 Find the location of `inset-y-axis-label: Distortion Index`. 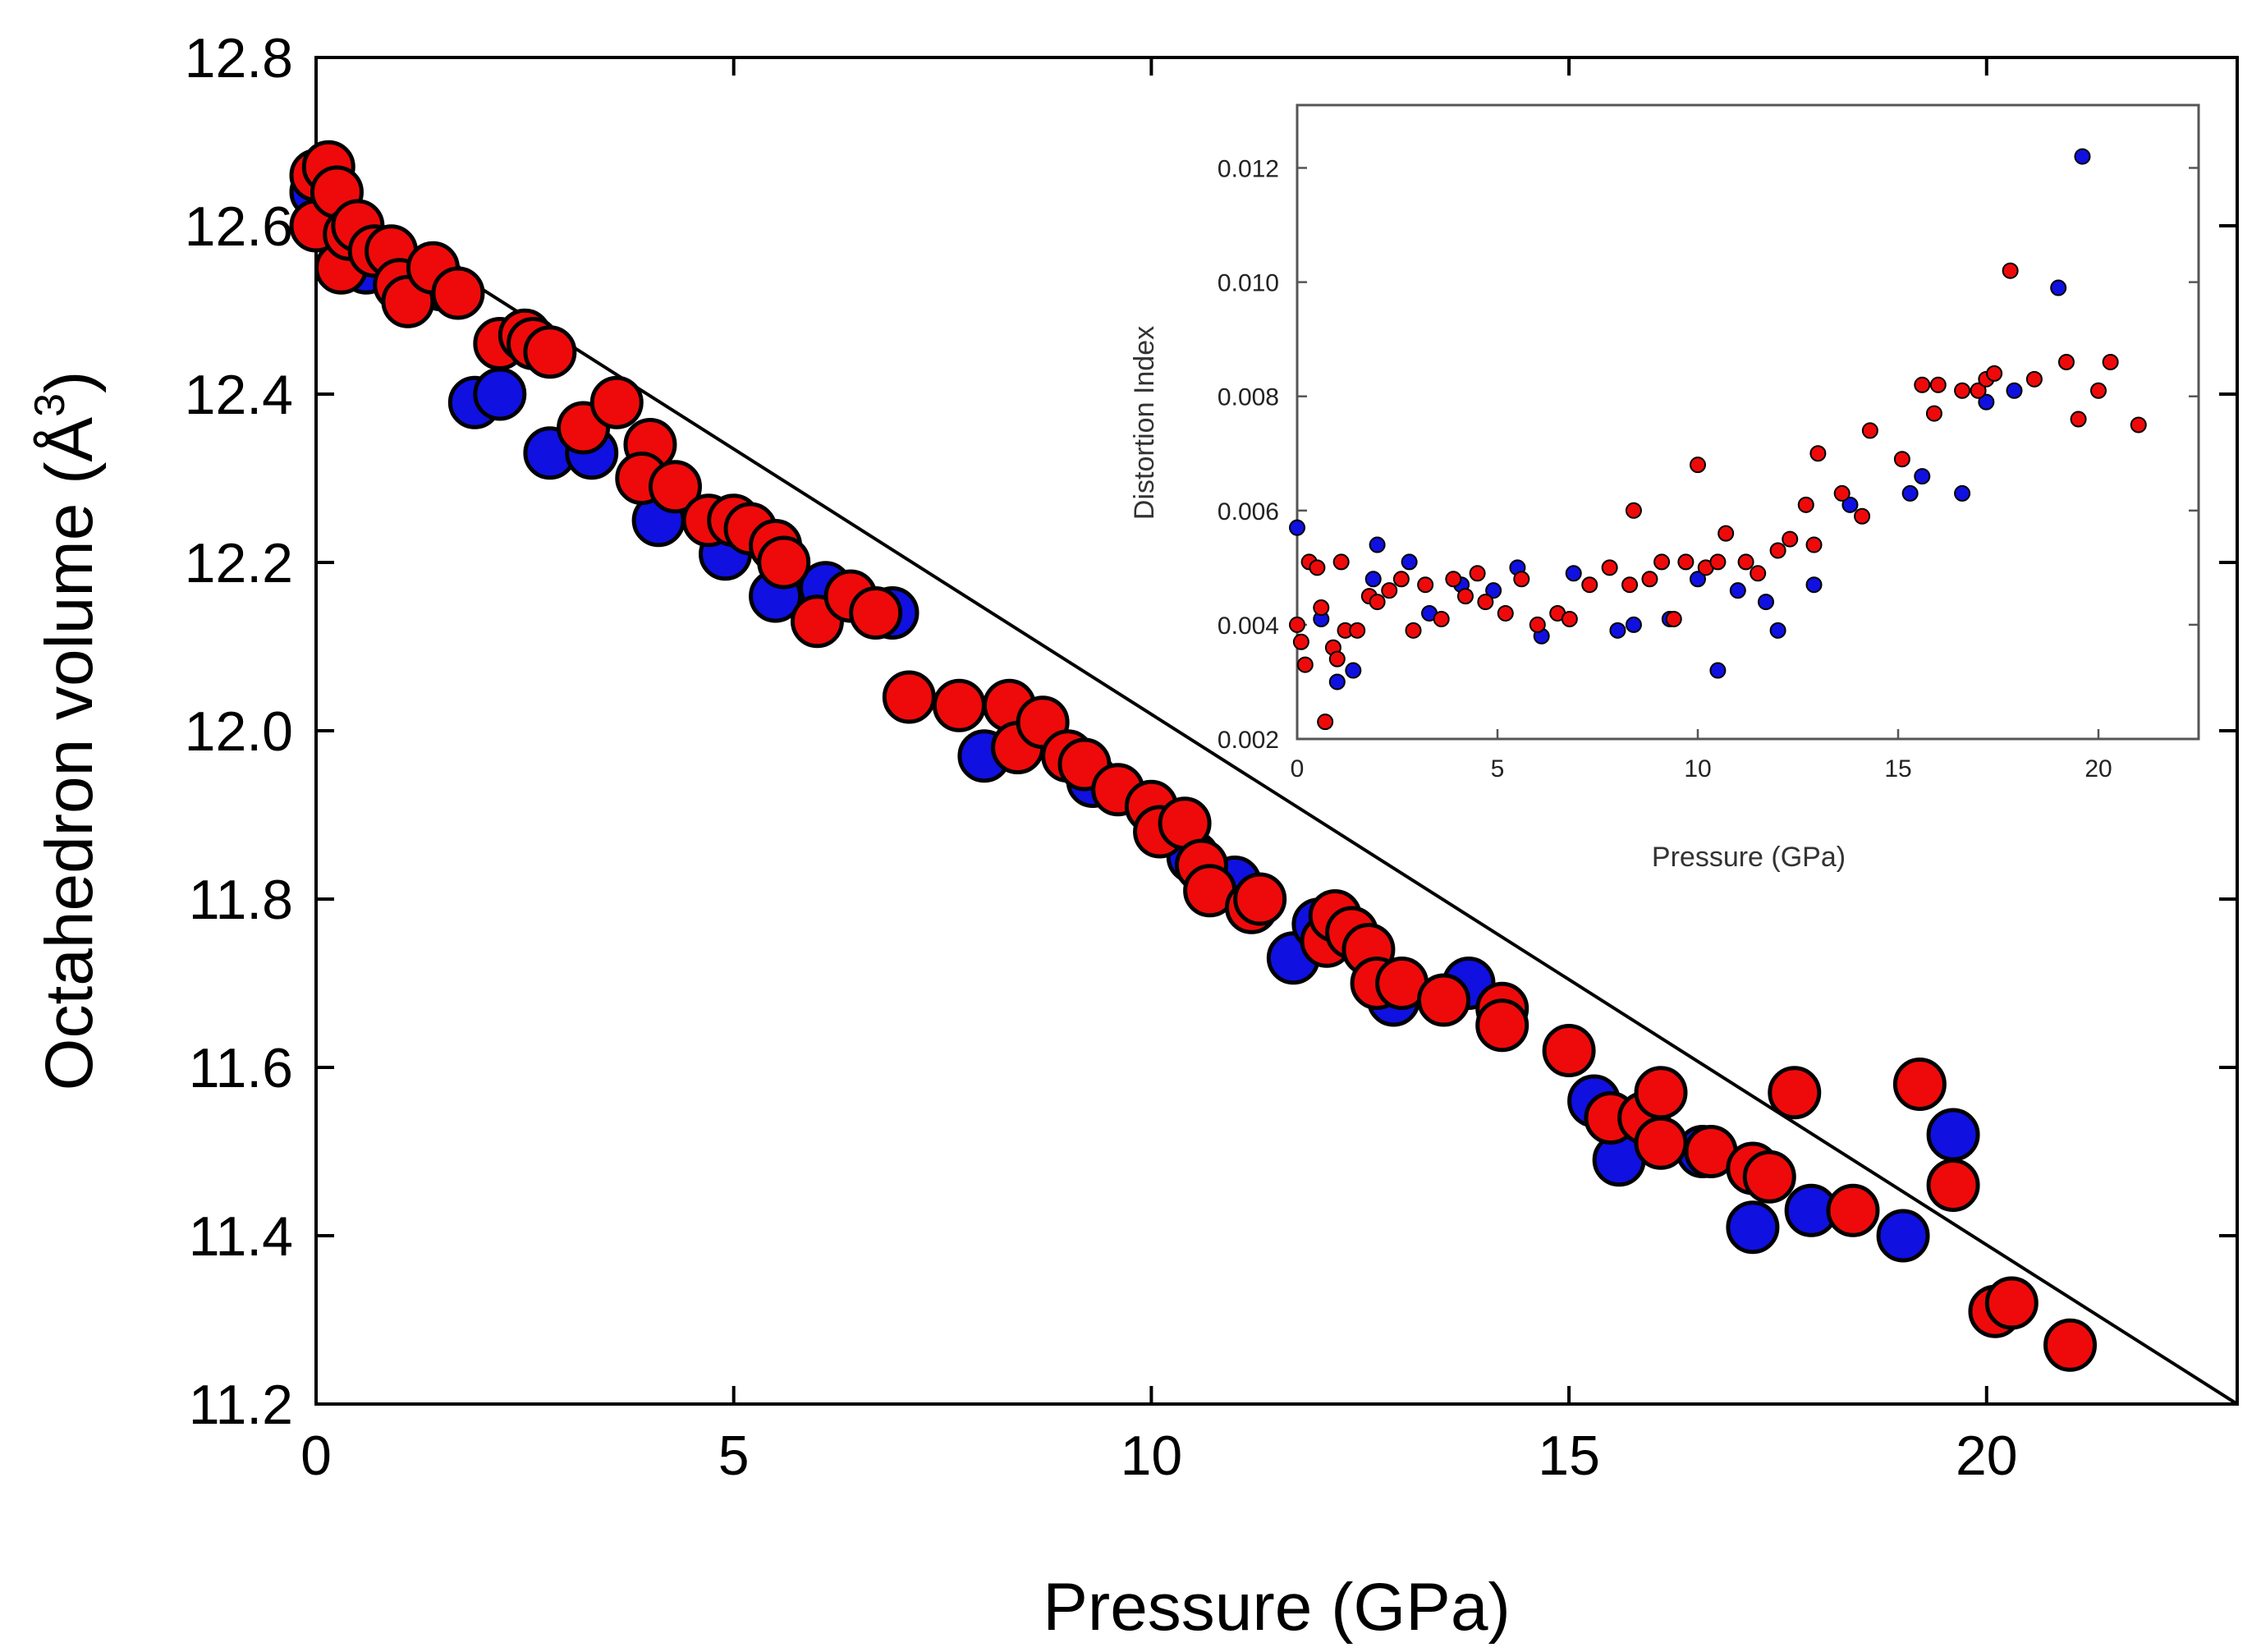

inset-y-axis-label: Distortion Index is located at coordinates (1144, 423).